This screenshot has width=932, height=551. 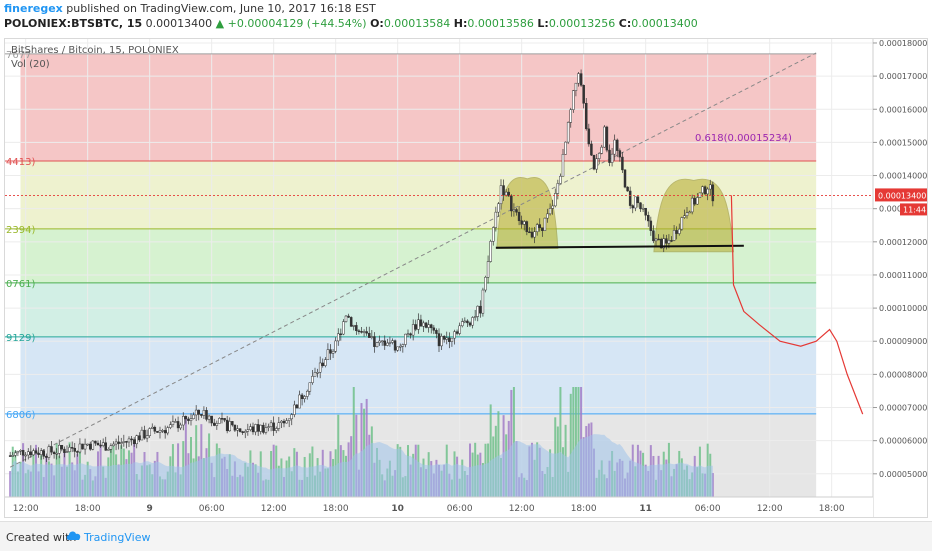 I want to click on neckline, so click(x=619, y=246).